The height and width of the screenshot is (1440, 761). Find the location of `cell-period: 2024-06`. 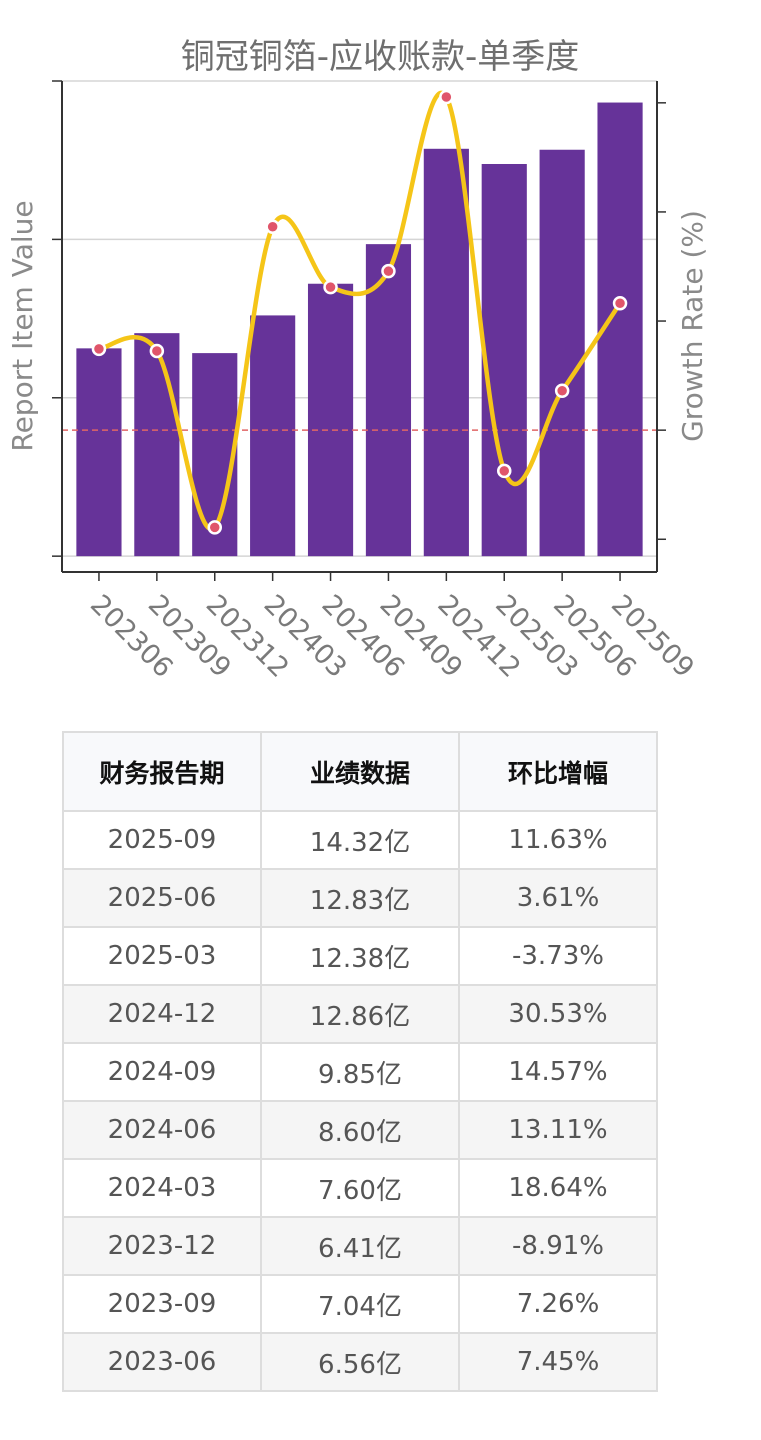

cell-period: 2024-06 is located at coordinates (162, 1130).